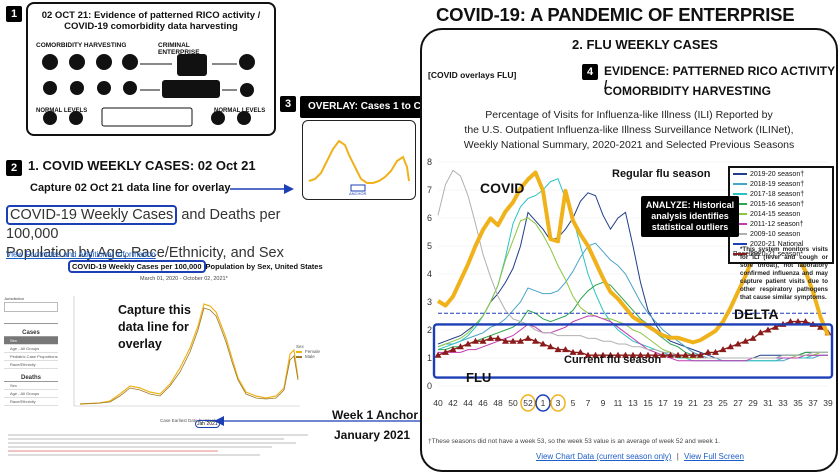 The height and width of the screenshot is (473, 840). Describe the element at coordinates (262, 189) in the screenshot. I see `capture-arrow` at that location.